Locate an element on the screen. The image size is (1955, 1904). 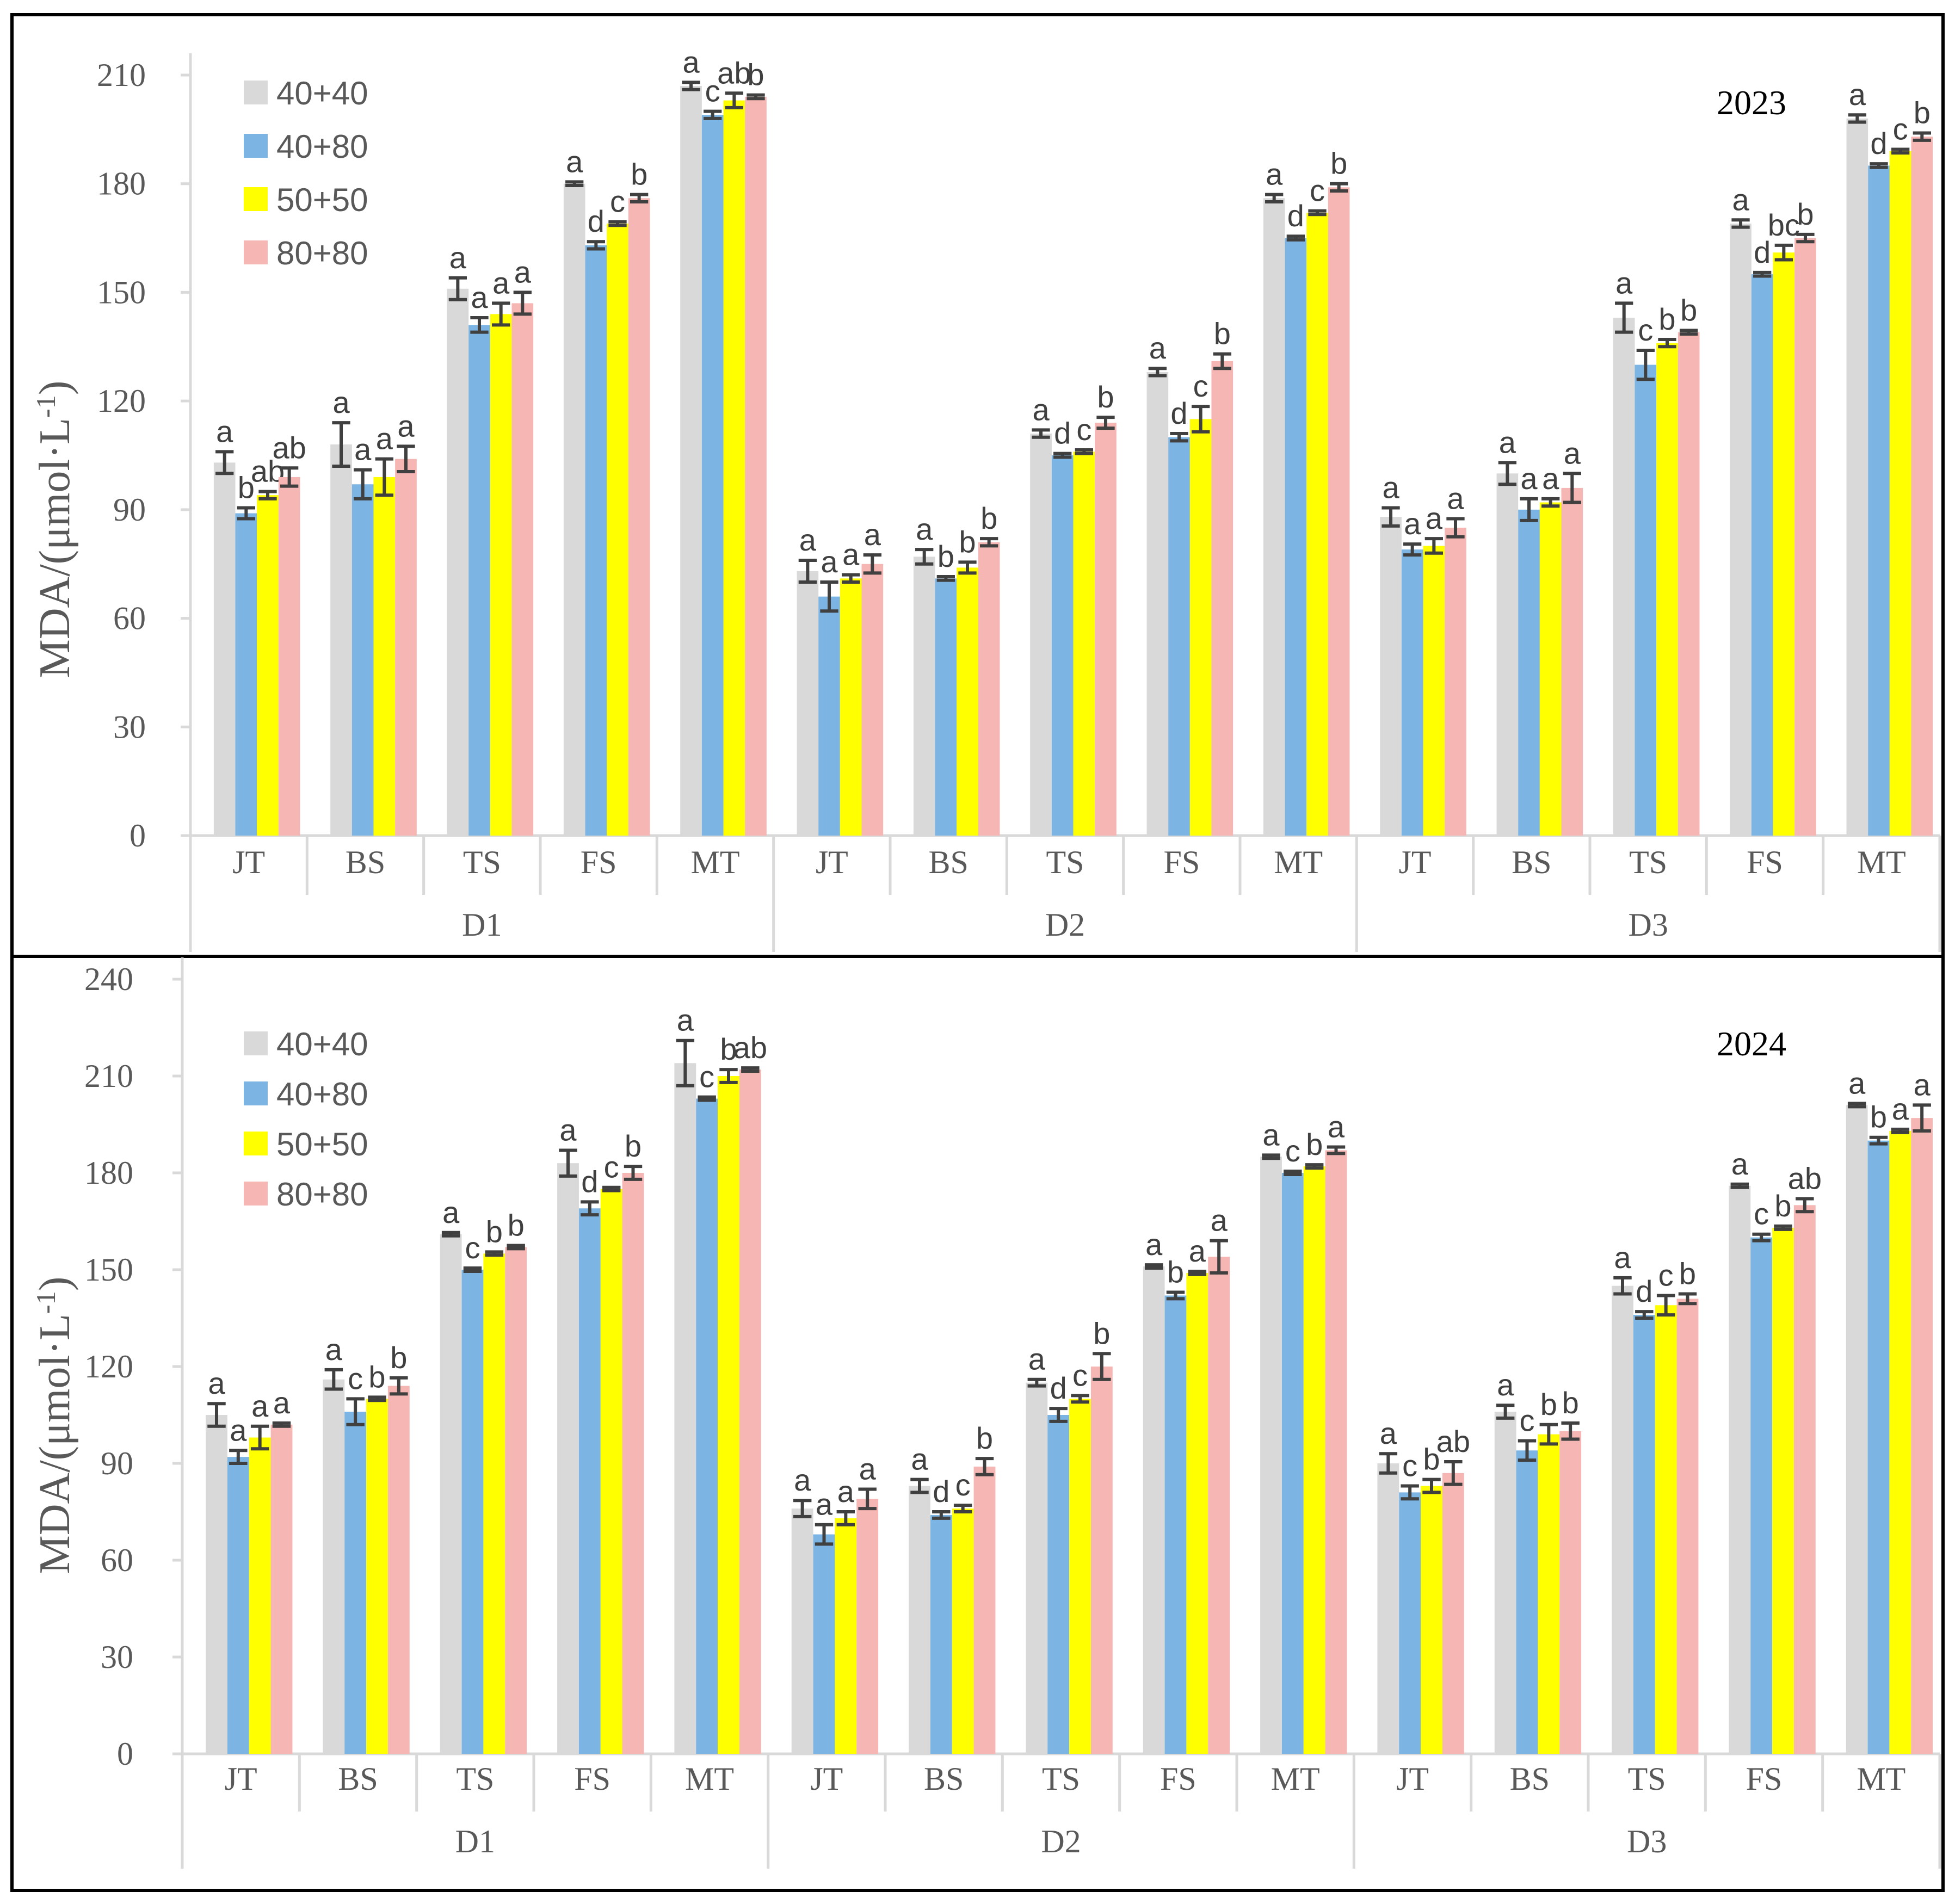
y-tick-label: 150 is located at coordinates (121, 292).